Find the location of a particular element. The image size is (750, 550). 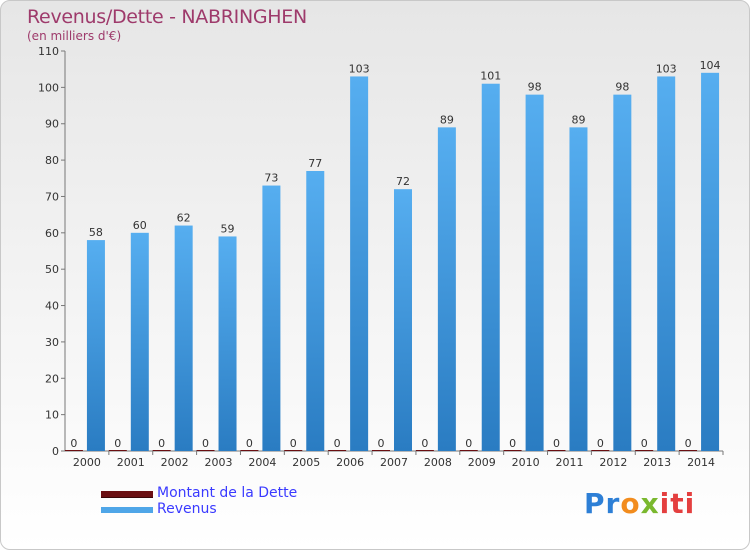

y-tick-label: 100 is located at coordinates (48, 87).